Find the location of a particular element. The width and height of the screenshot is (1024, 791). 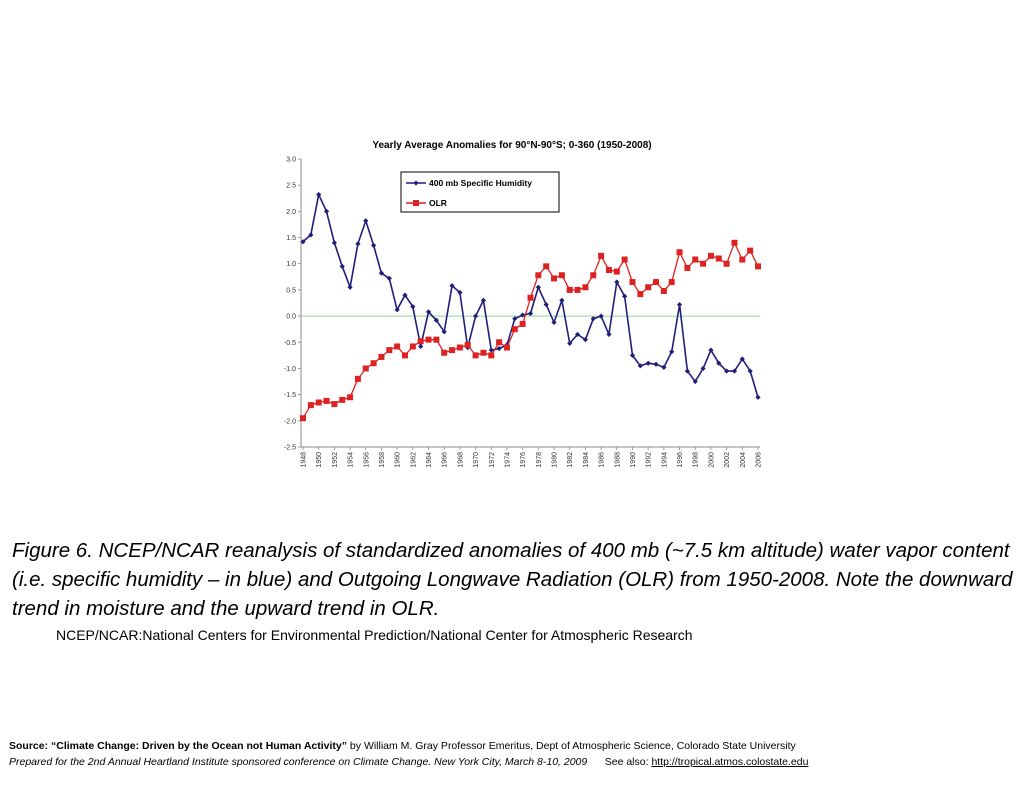

x-tick-label: 1970 is located at coordinates (476, 460).